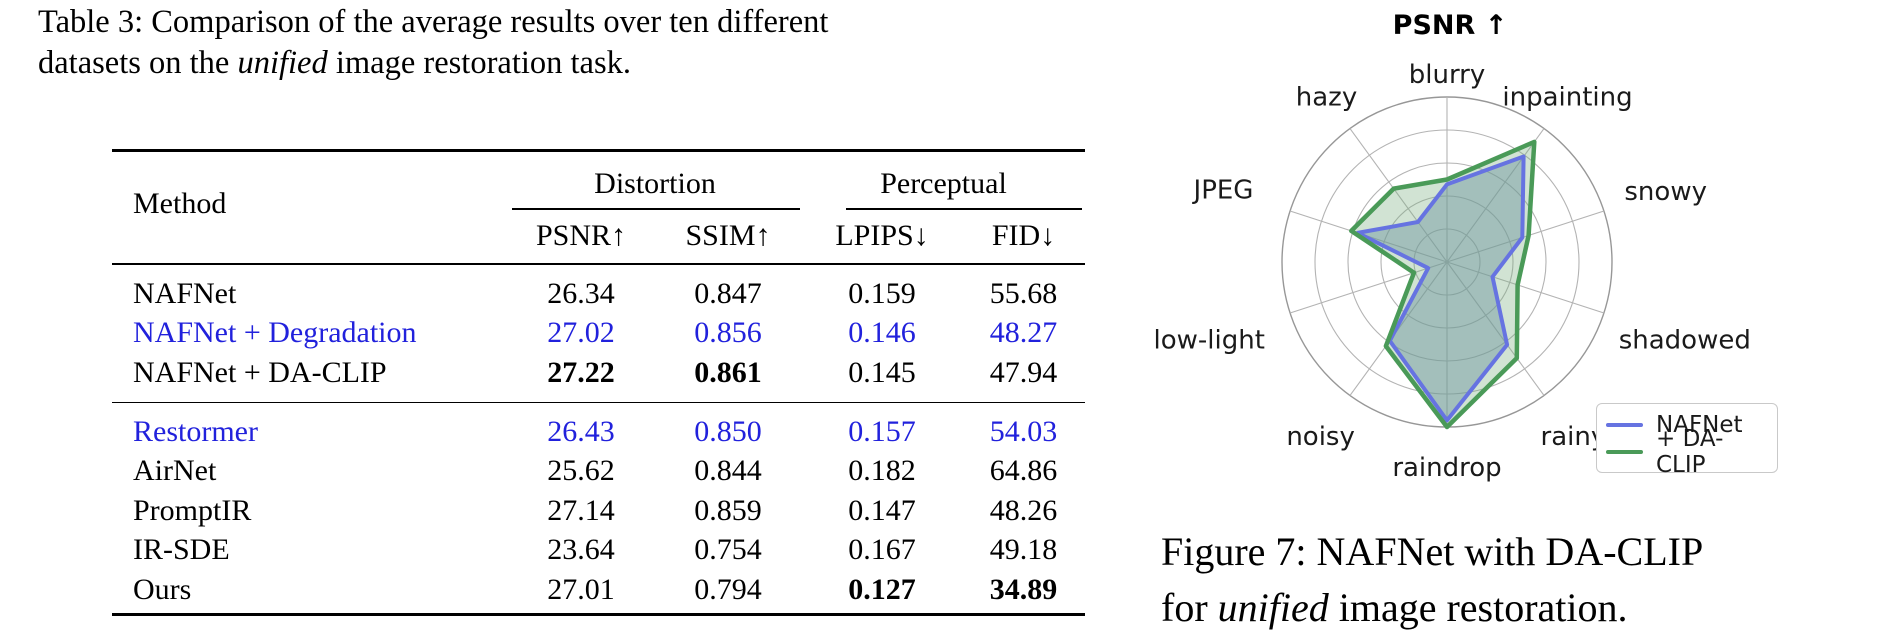 The image size is (1900, 636). What do you see at coordinates (882, 550) in the screenshot?
I see `value-cell: 0.167` at bounding box center [882, 550].